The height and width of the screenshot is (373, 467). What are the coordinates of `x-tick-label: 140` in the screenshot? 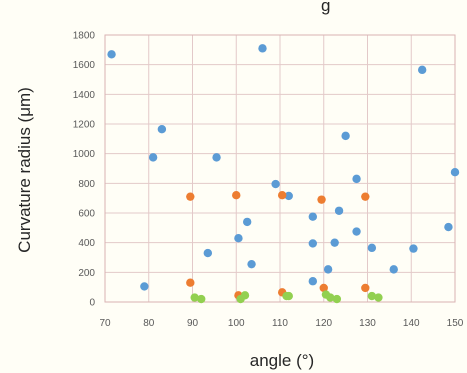 It's located at (411, 323).